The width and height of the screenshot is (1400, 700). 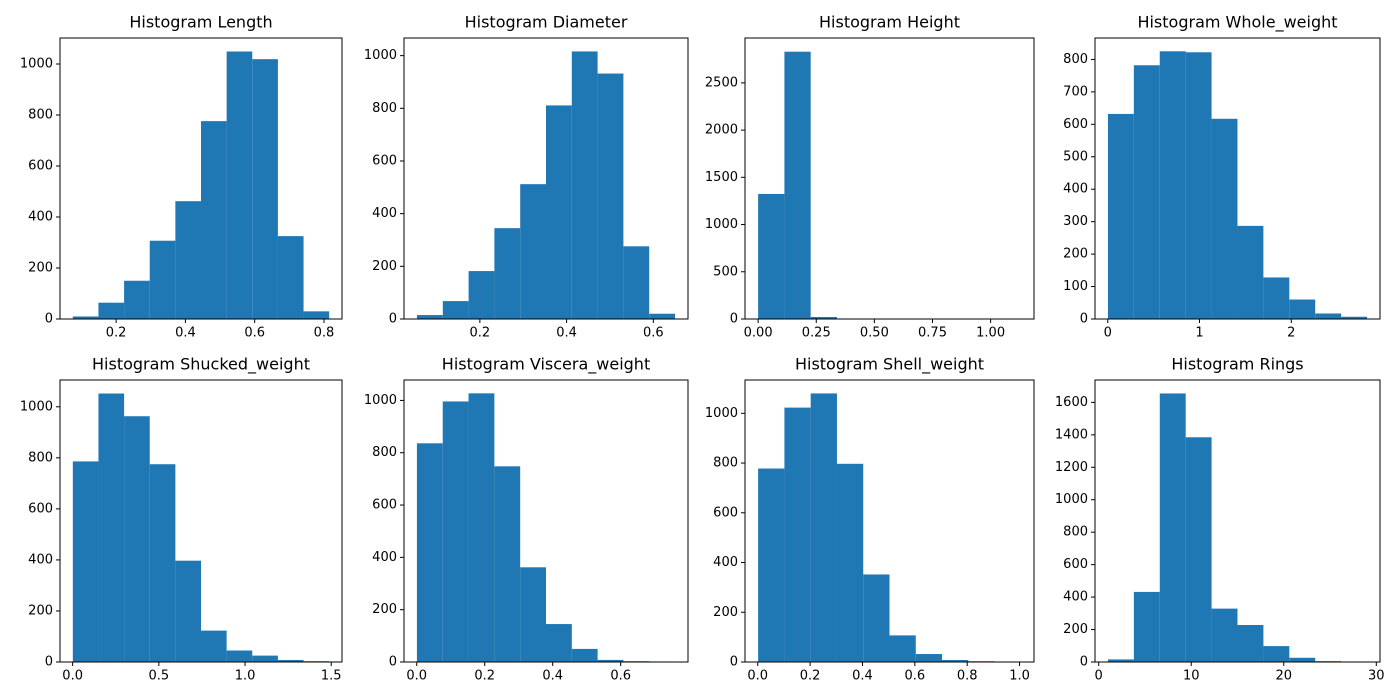 I want to click on y-tick-label: 2000, so click(x=721, y=130).